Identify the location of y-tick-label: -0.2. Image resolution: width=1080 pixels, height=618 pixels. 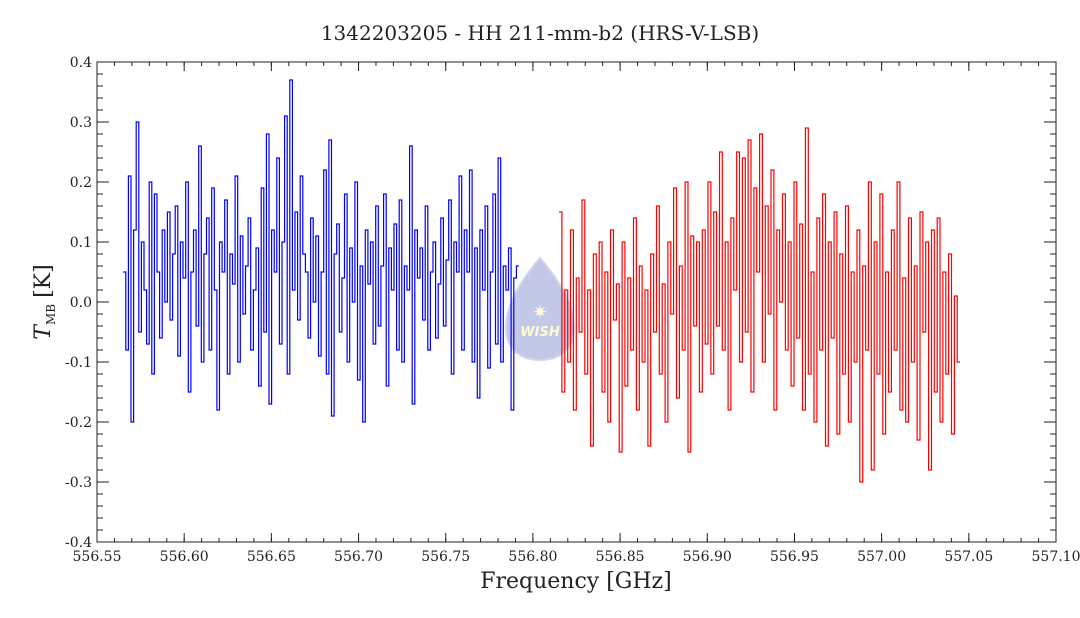
(78, 423).